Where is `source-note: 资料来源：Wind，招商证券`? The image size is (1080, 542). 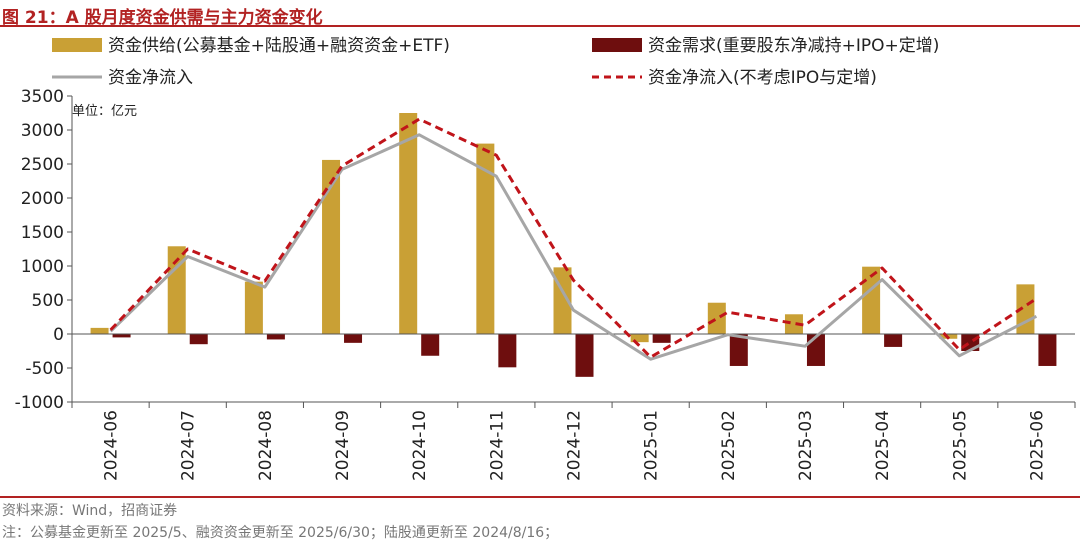
source-note: 资料来源：Wind，招商证券 is located at coordinates (90, 511).